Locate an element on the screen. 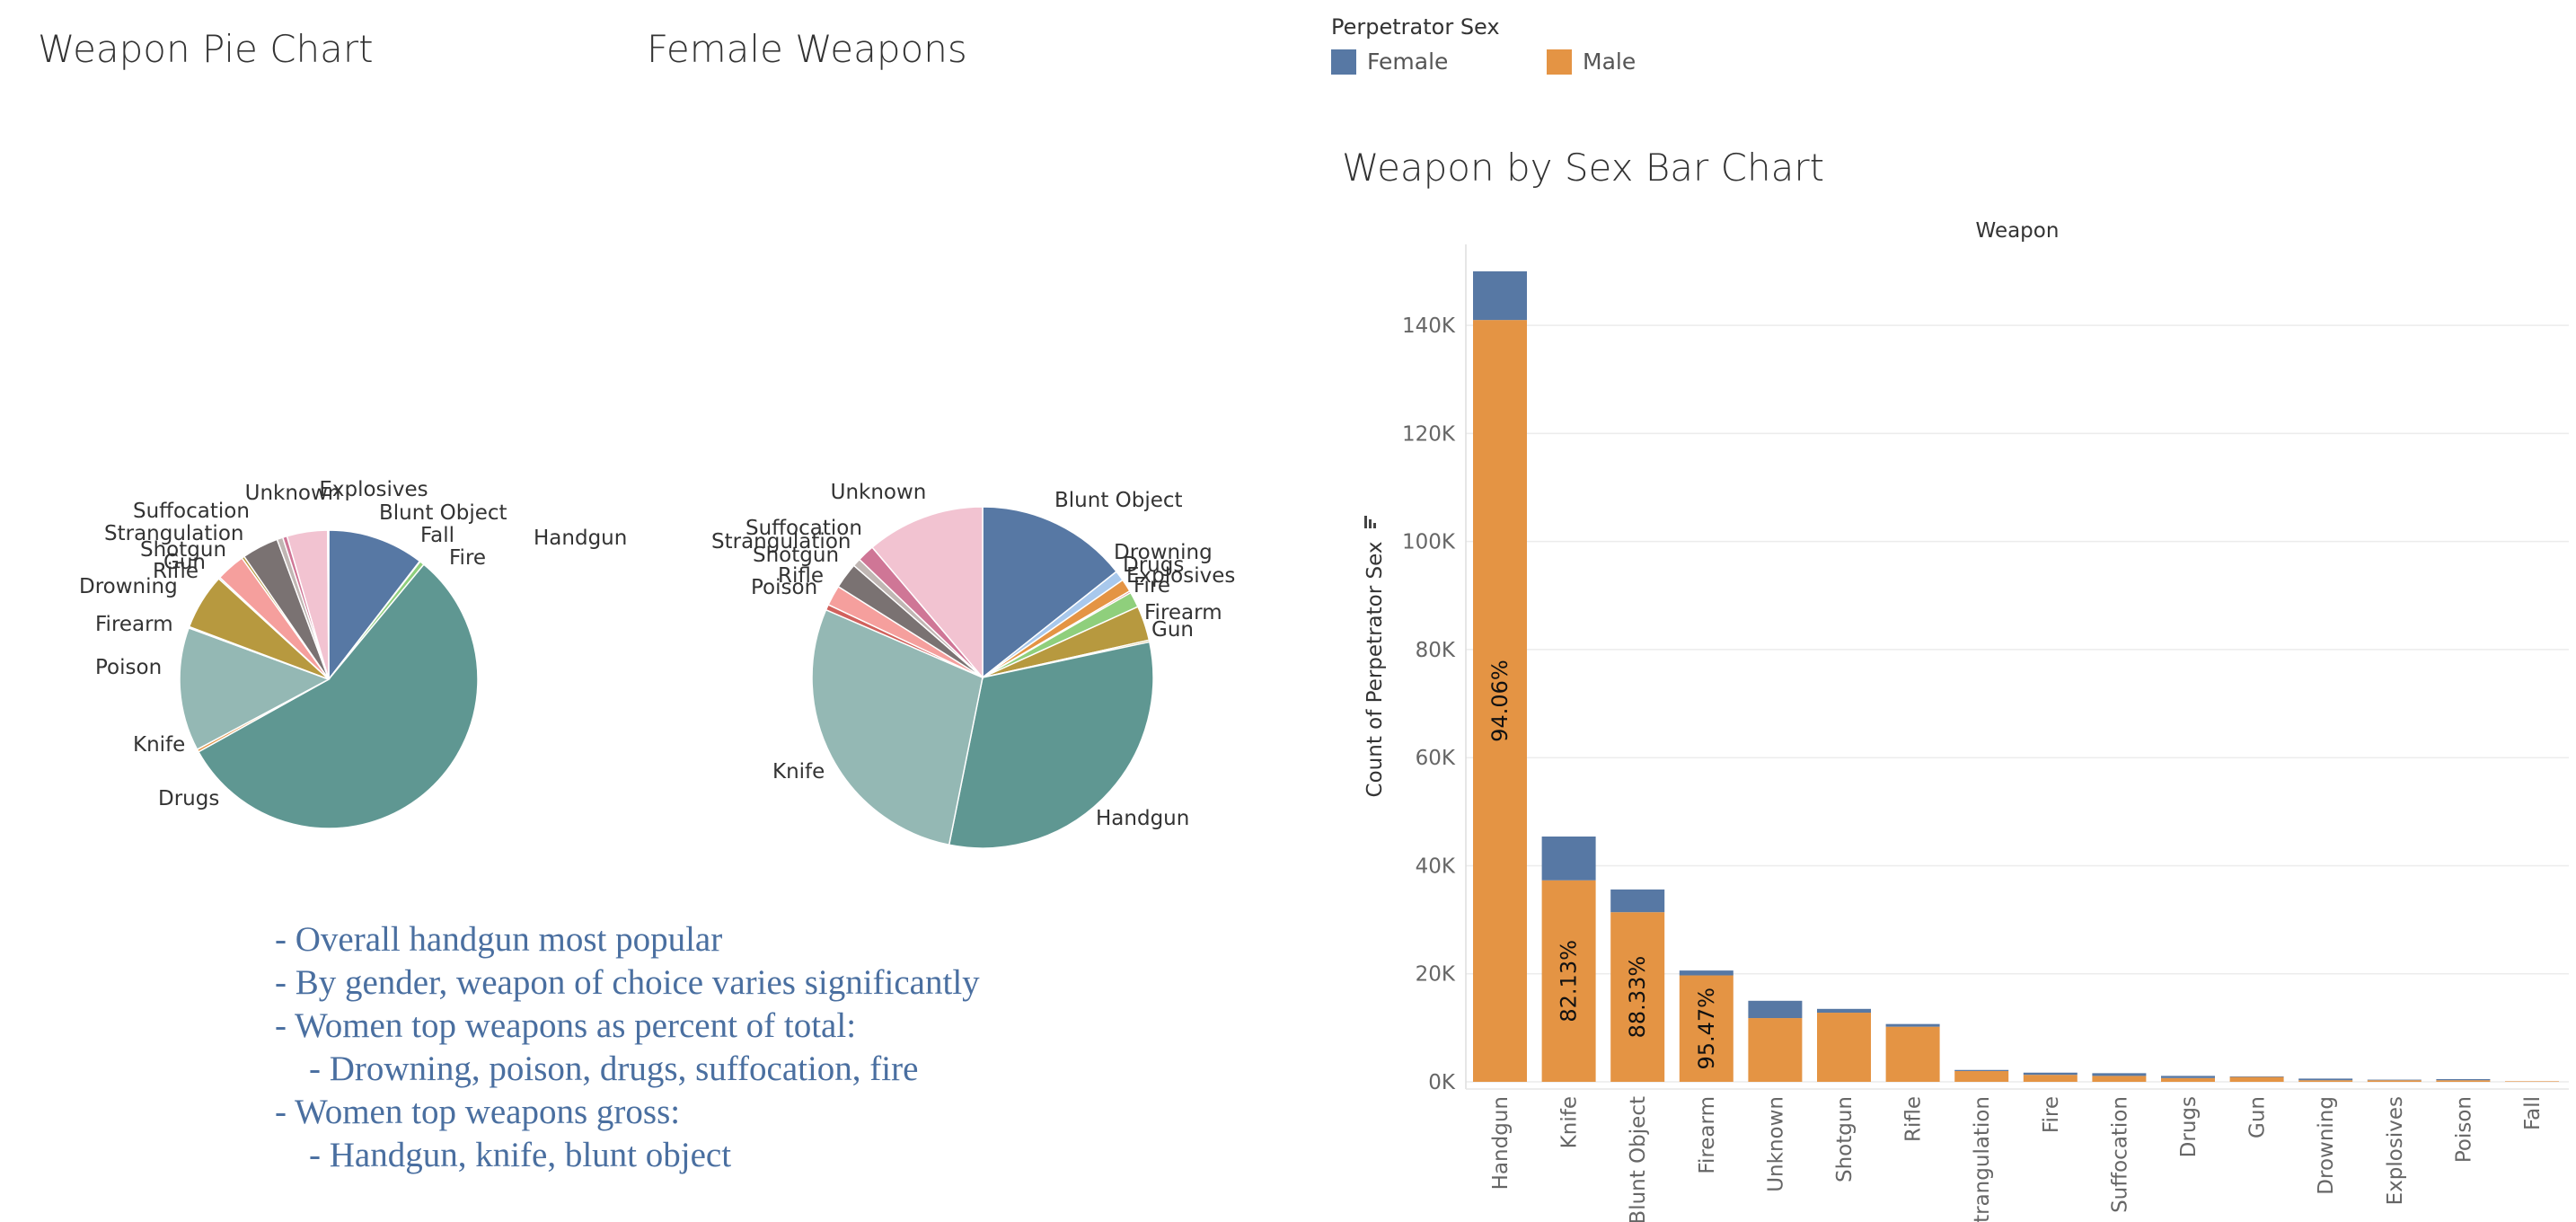  pie1-label-strangulation: Strangulation is located at coordinates (173, 533).